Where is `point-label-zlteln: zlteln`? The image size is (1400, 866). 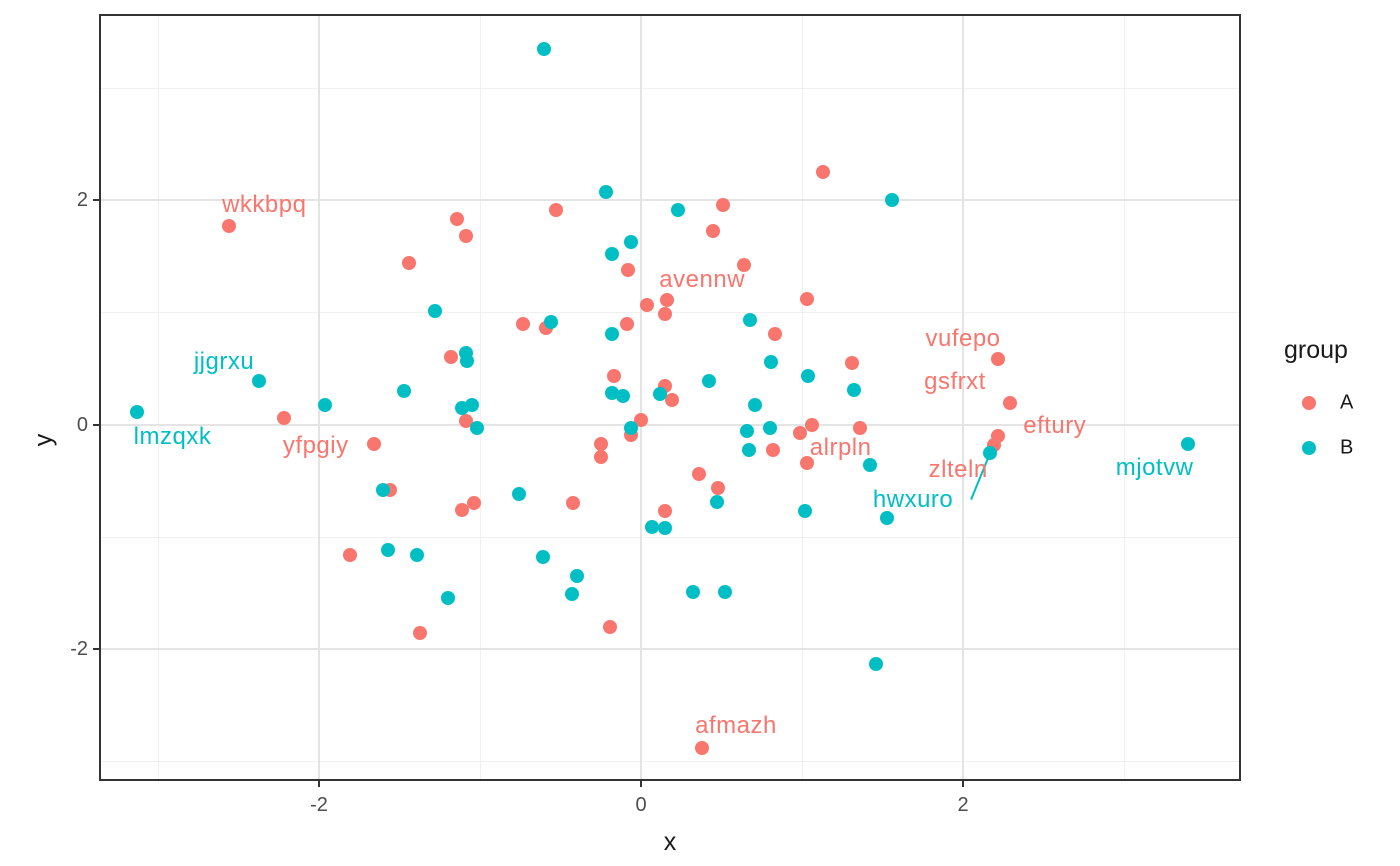
point-label-zlteln: zlteln is located at coordinates (958, 470).